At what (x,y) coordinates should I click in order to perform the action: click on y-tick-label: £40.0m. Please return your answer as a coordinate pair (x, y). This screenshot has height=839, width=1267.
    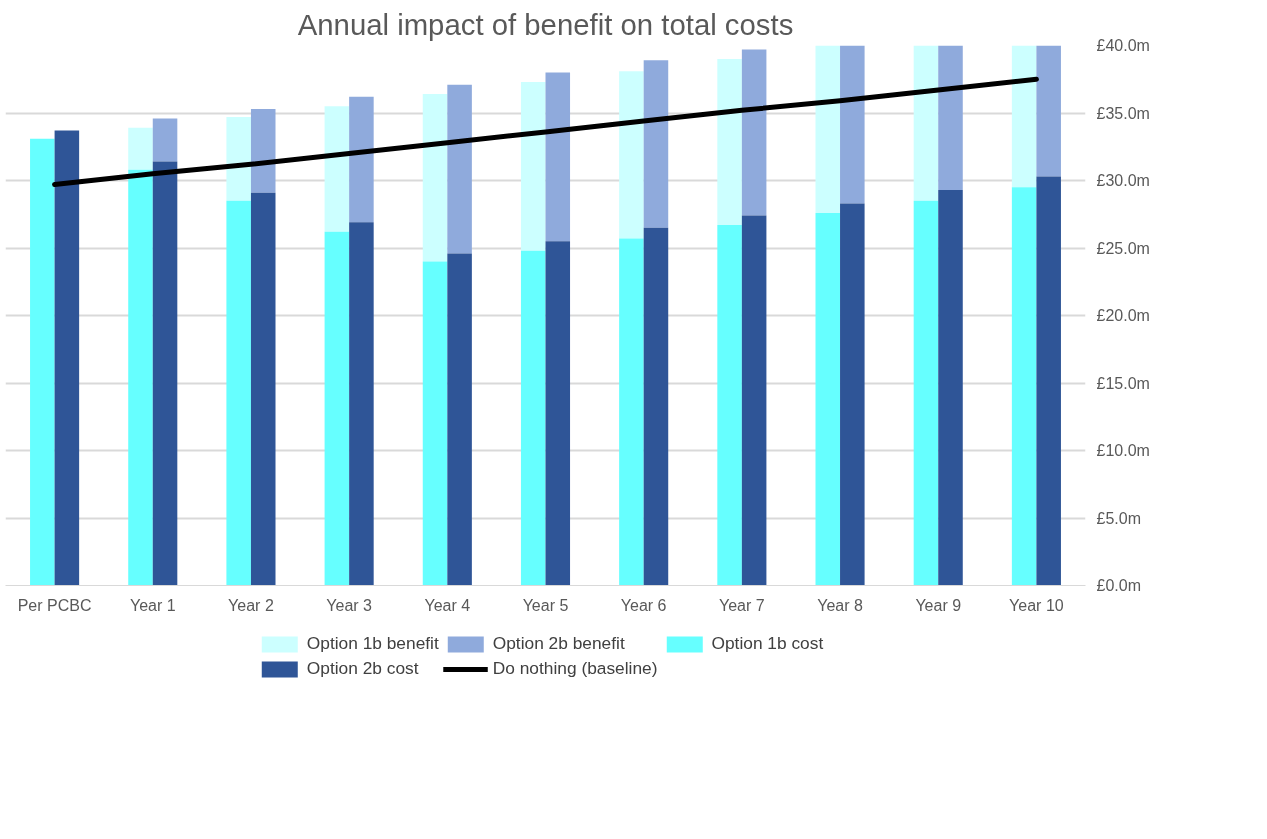
    Looking at the image, I should click on (1123, 45).